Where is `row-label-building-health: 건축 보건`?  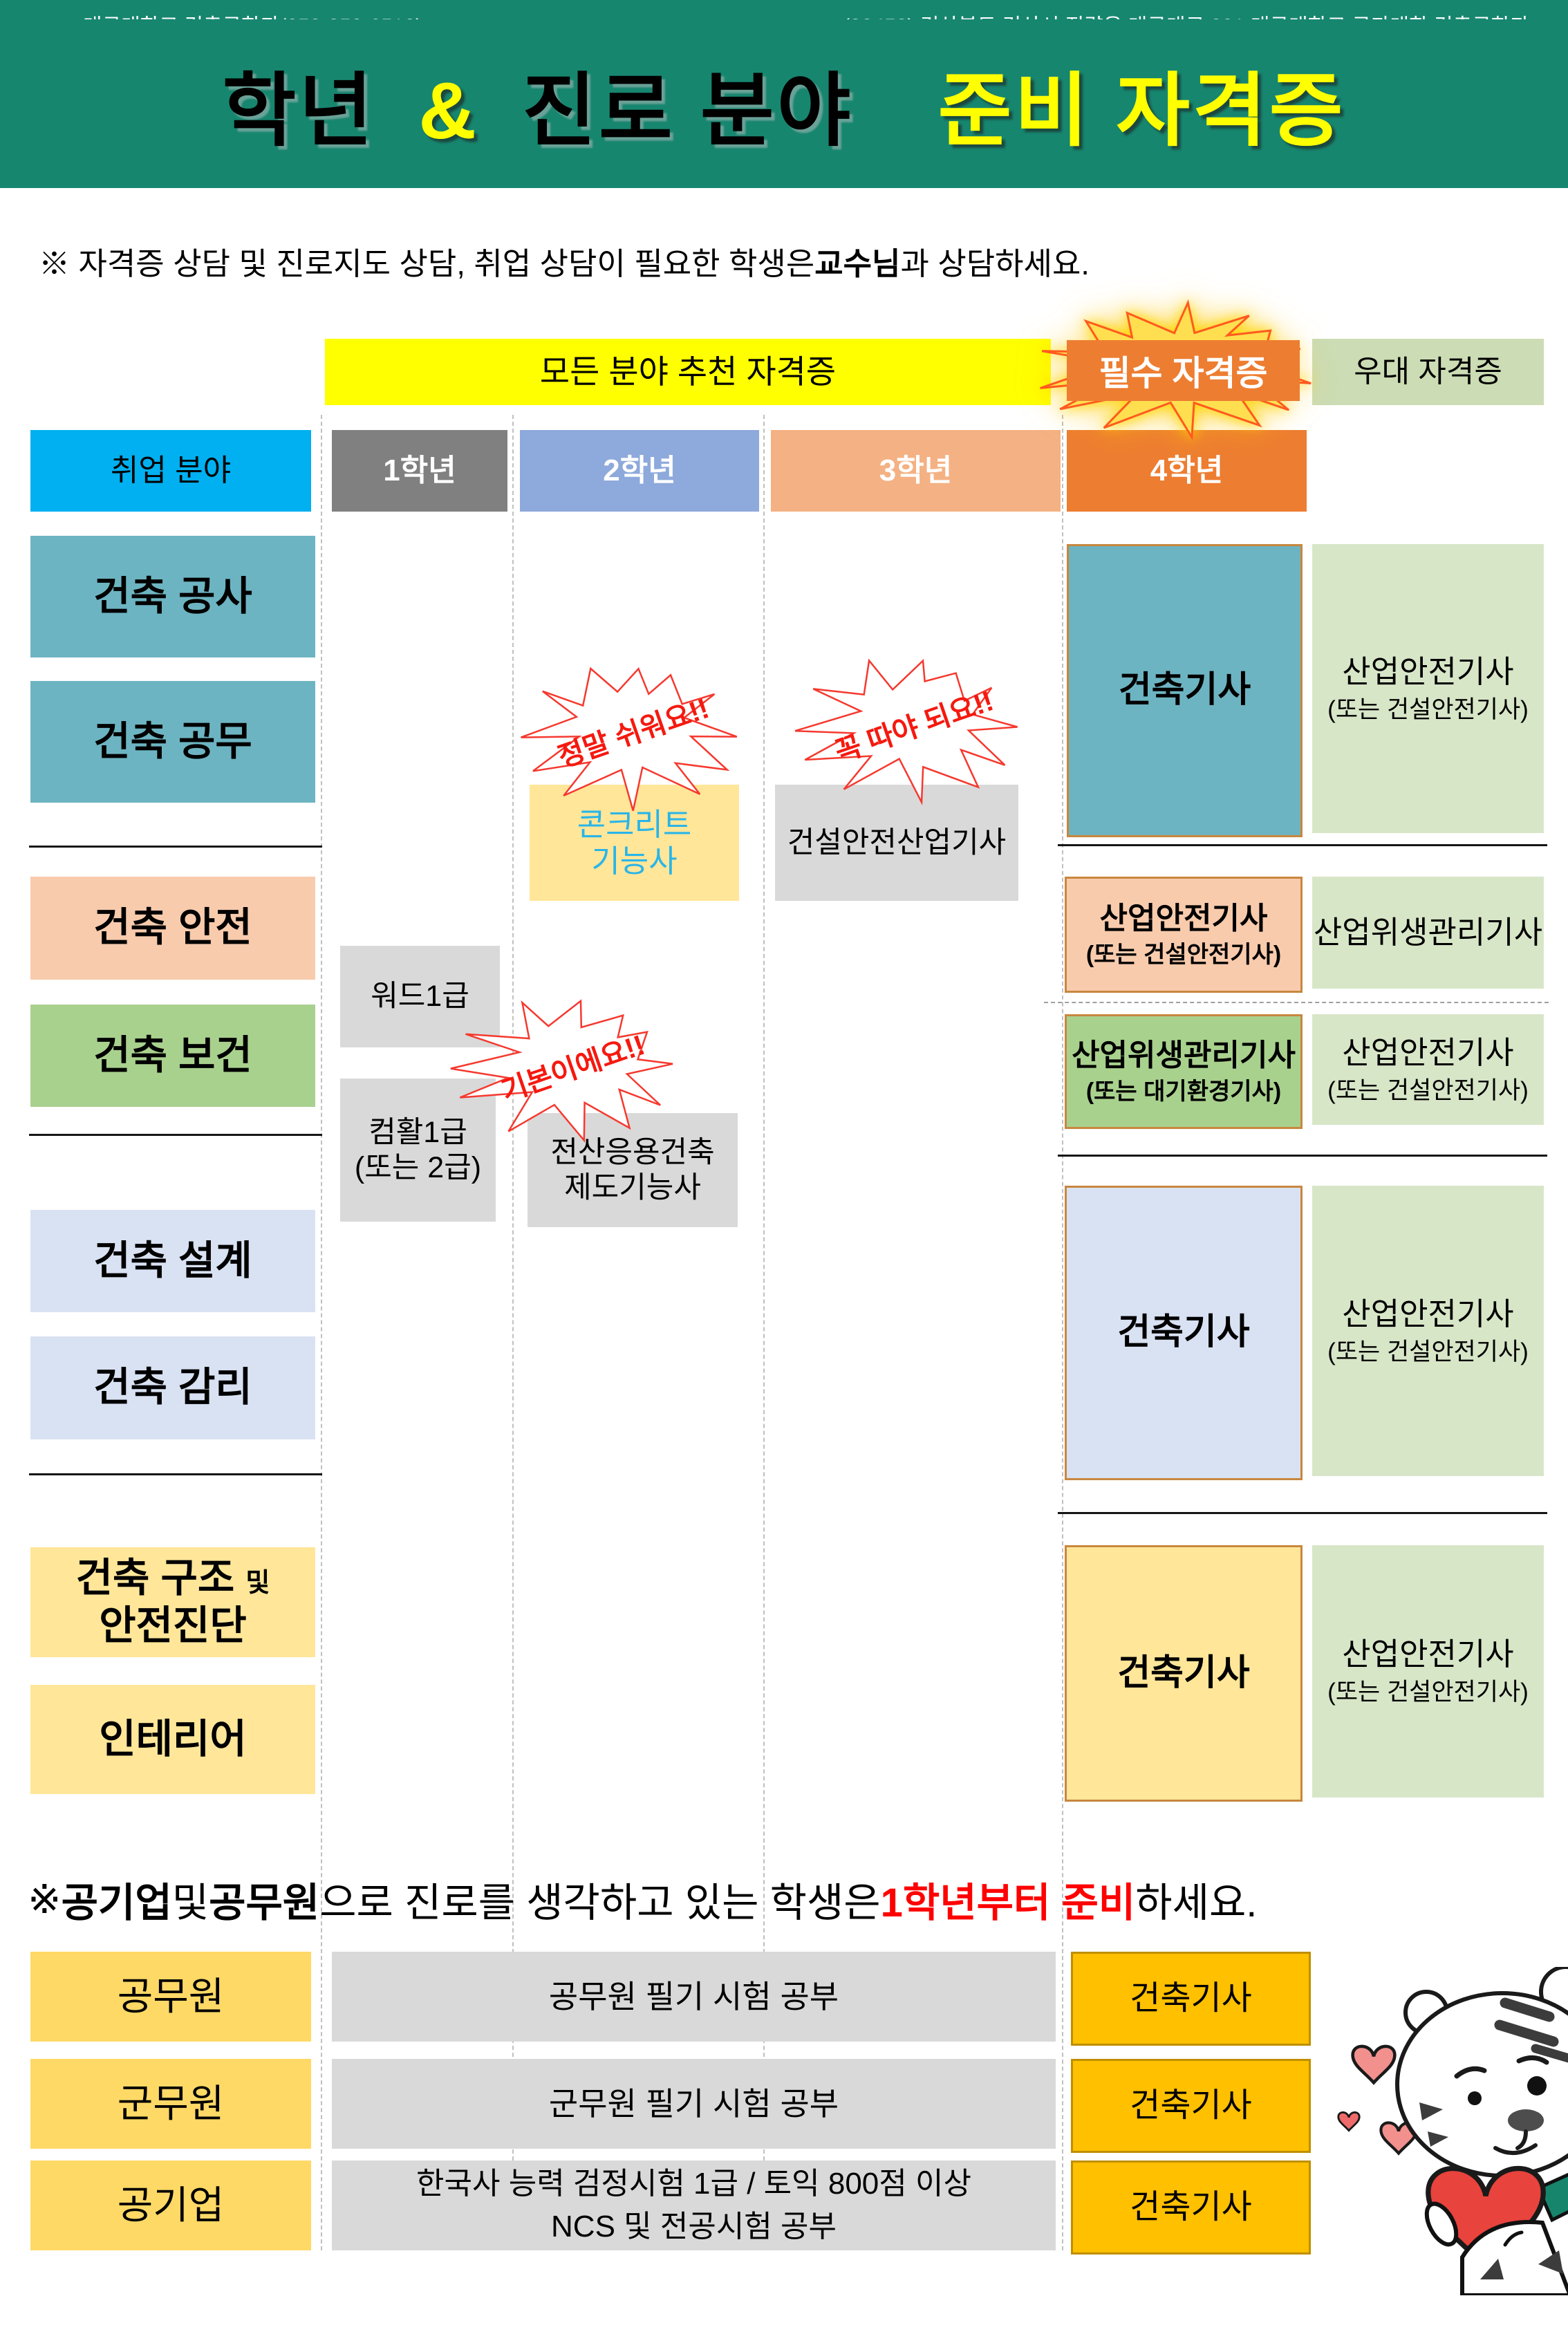
row-label-building-health: 건축 보건 is located at coordinates (172, 1056).